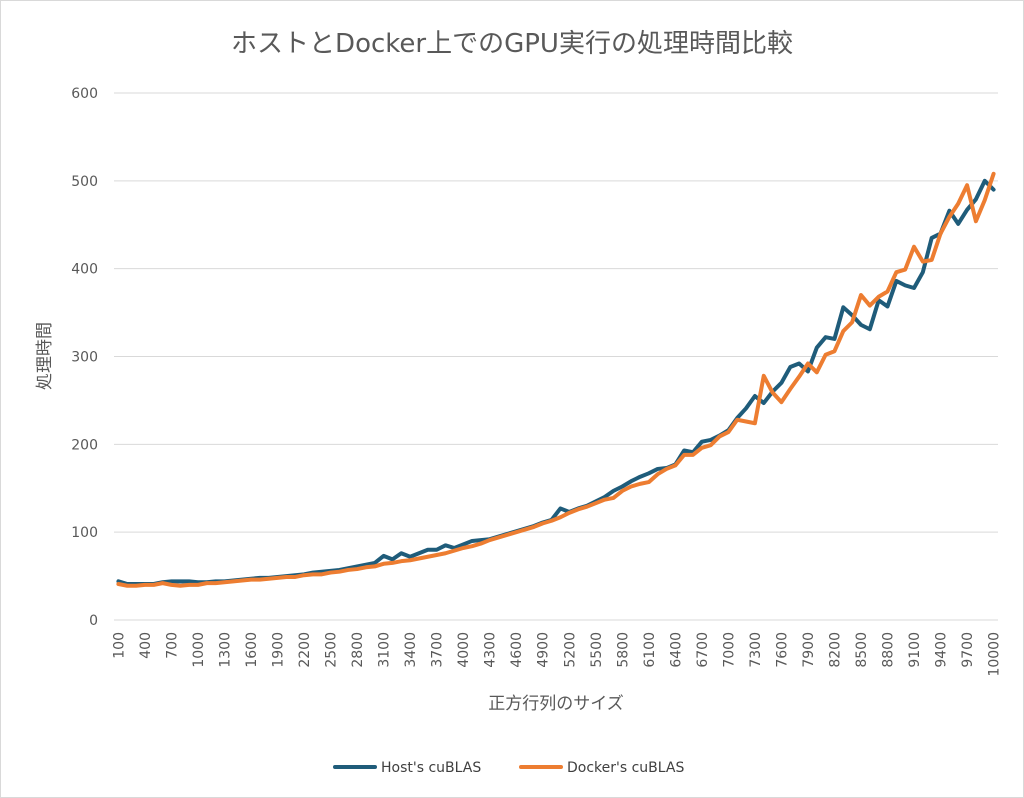  Describe the element at coordinates (782, 650) in the screenshot. I see `x-tick-label: 7600` at that location.